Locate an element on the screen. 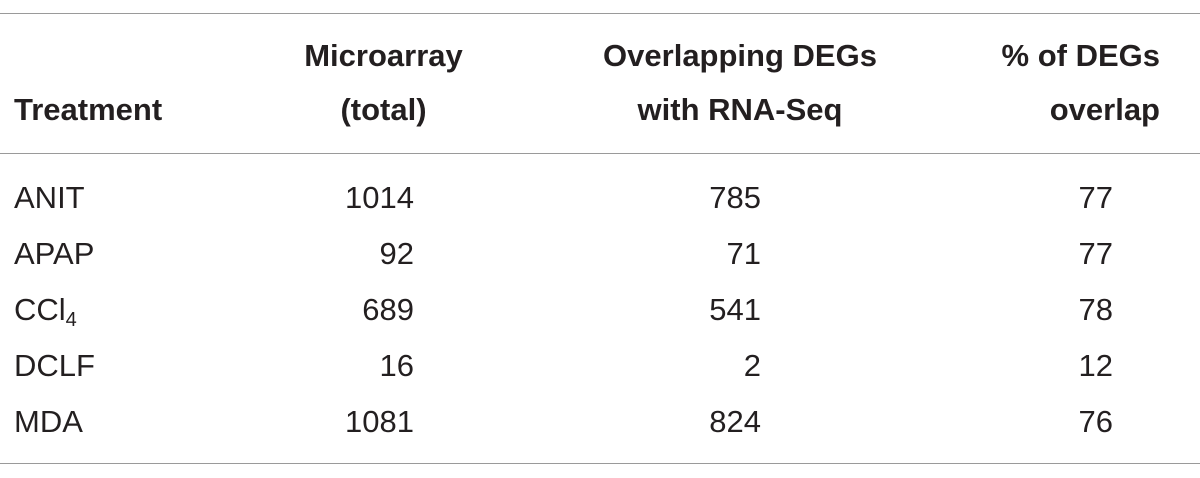 The height and width of the screenshot is (478, 1200). cell-treatment: MDA is located at coordinates (48, 421).